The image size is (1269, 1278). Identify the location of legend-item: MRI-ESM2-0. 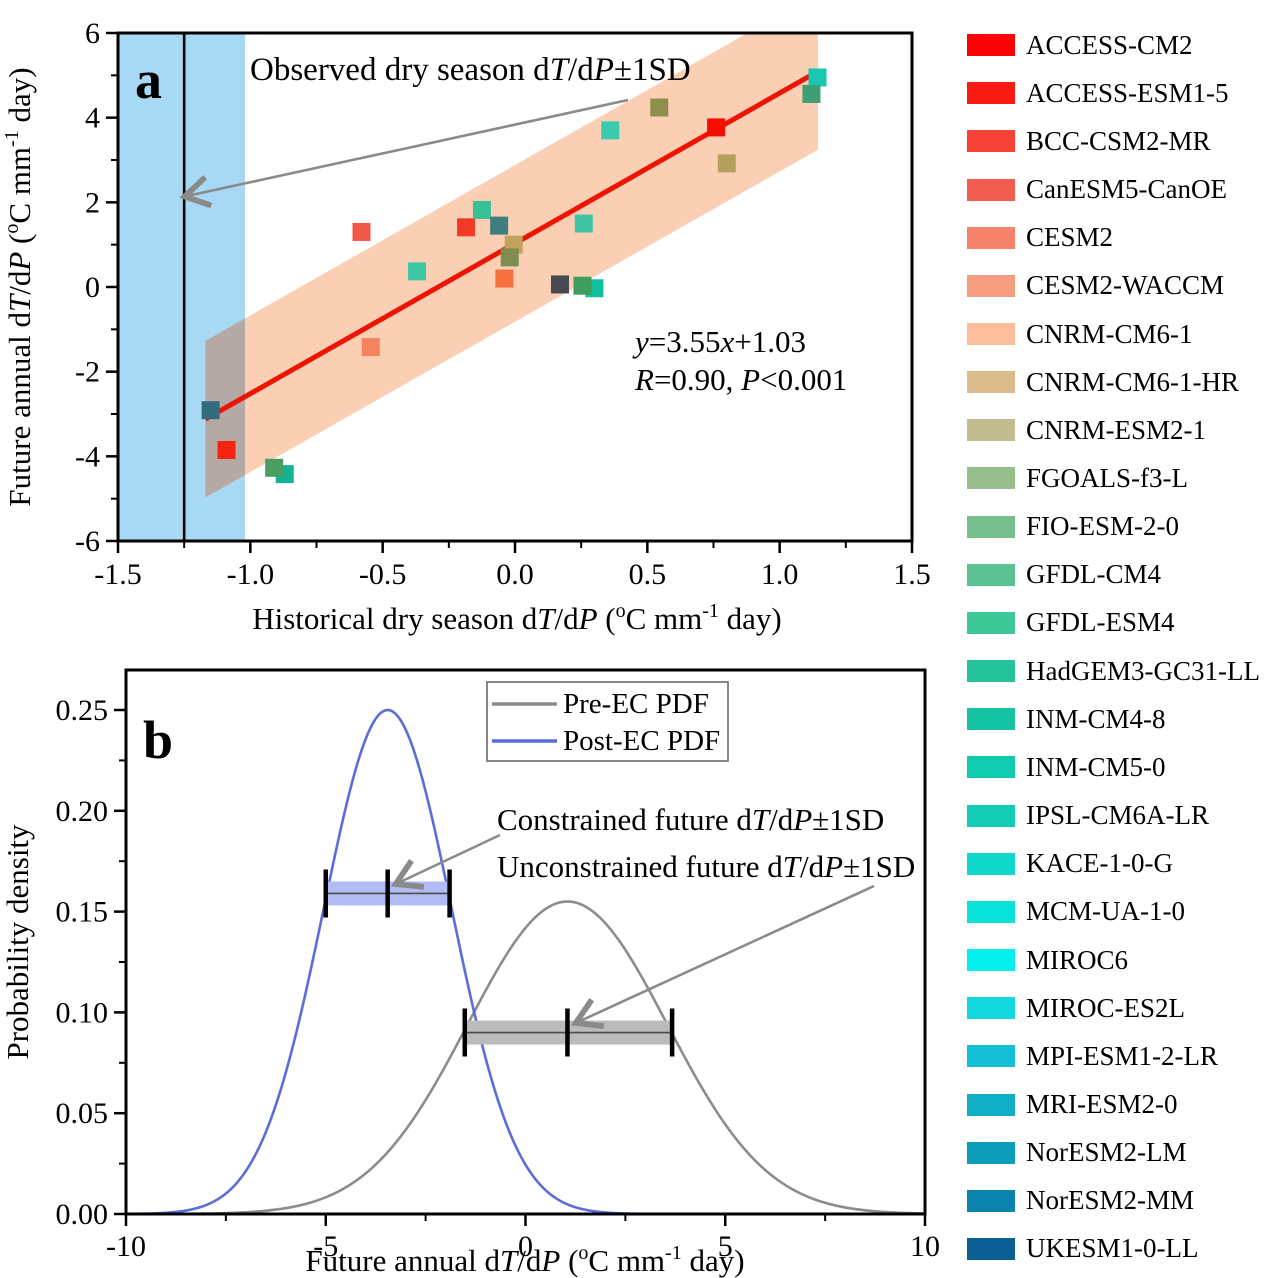
(1113, 1104).